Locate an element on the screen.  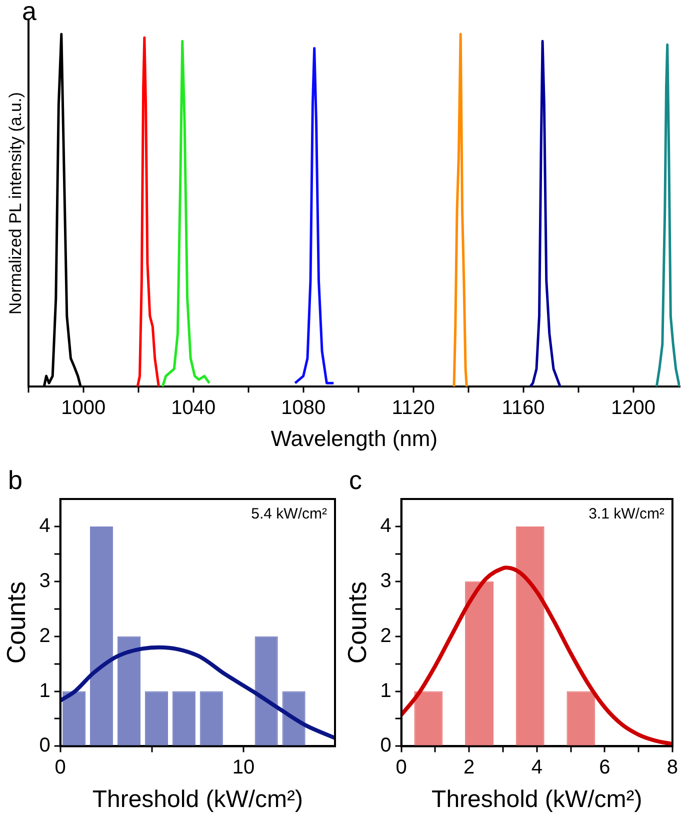
chart-title: c is located at coordinates (355, 480).